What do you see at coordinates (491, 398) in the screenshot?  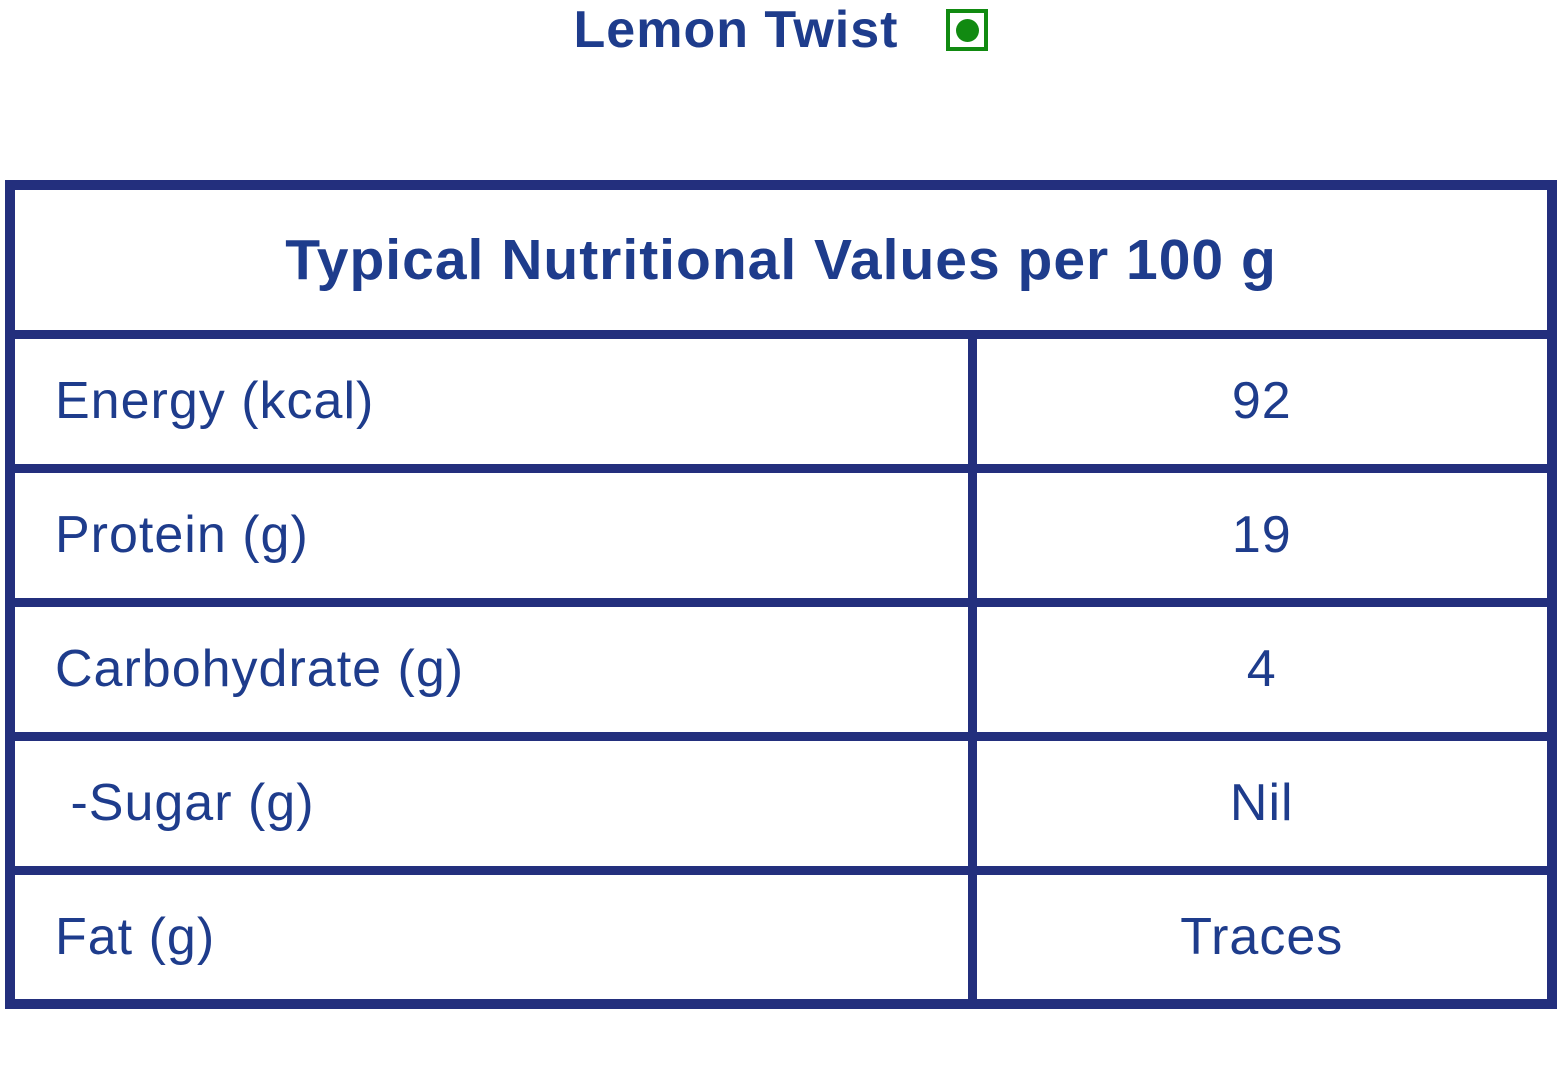 I see `row-label-energy: Energy (kcal)` at bounding box center [491, 398].